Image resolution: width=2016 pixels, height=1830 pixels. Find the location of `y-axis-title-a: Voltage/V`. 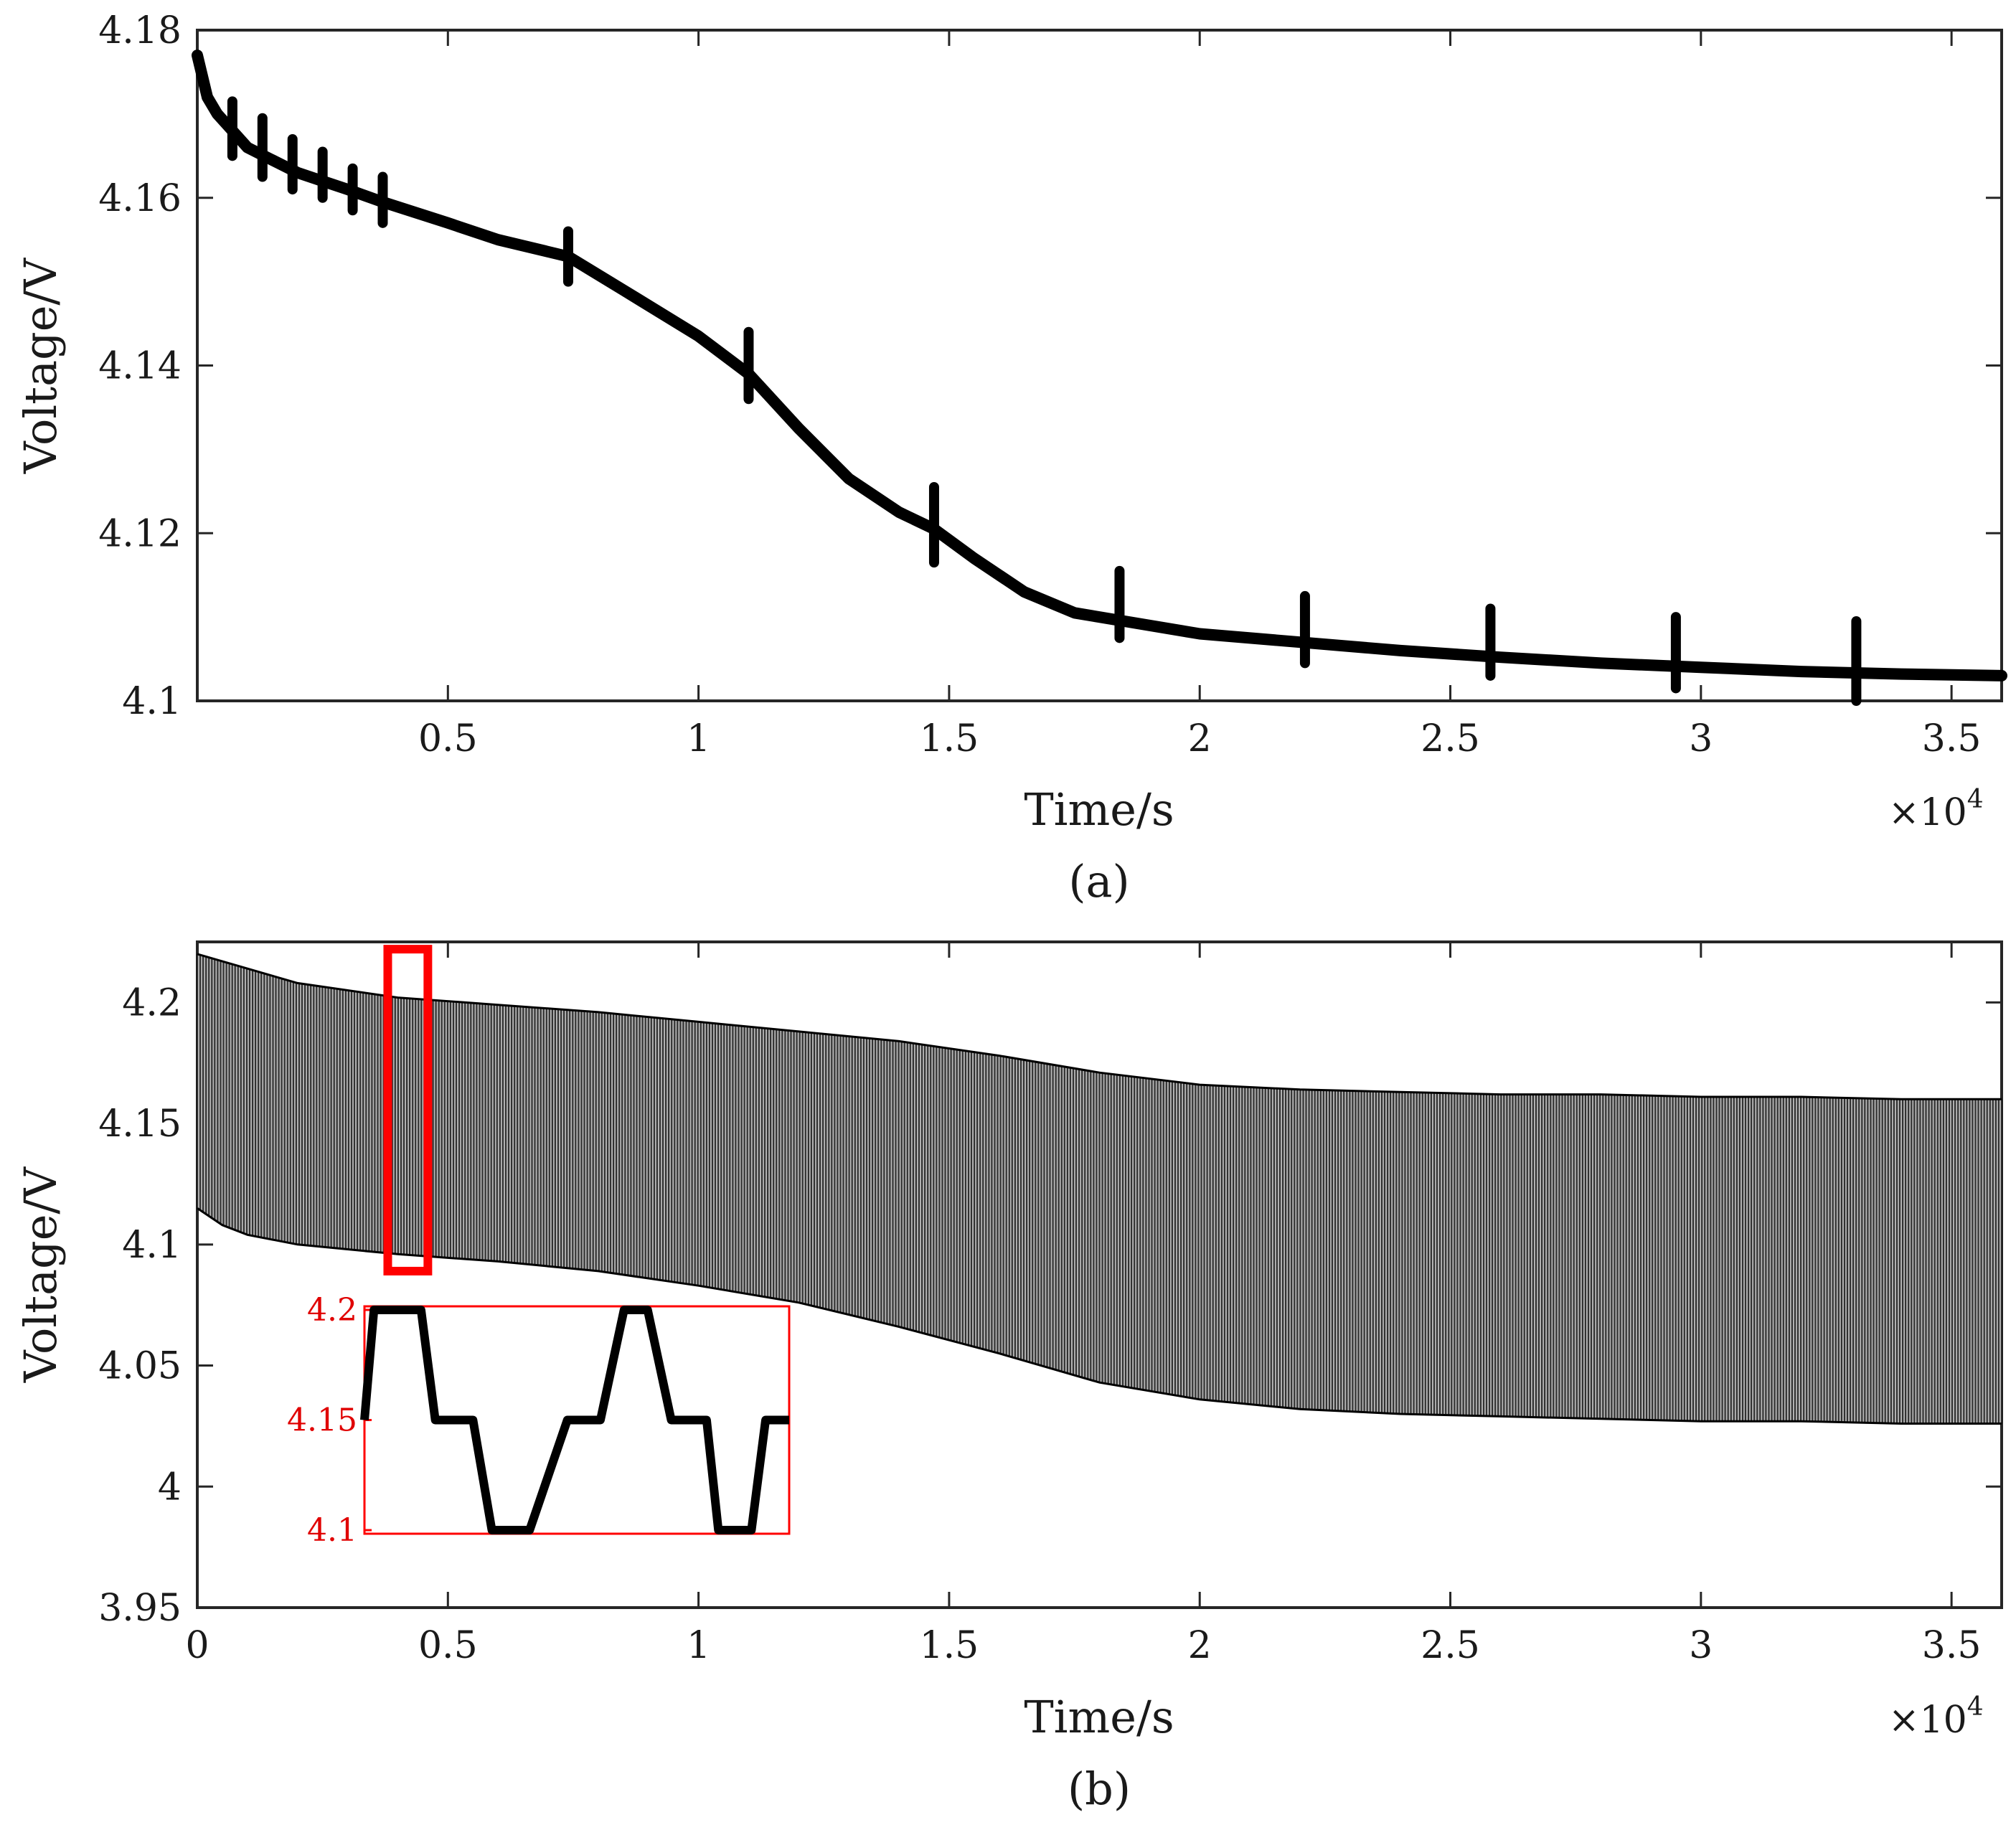

y-axis-title-a: Voltage/V is located at coordinates (40, 366).